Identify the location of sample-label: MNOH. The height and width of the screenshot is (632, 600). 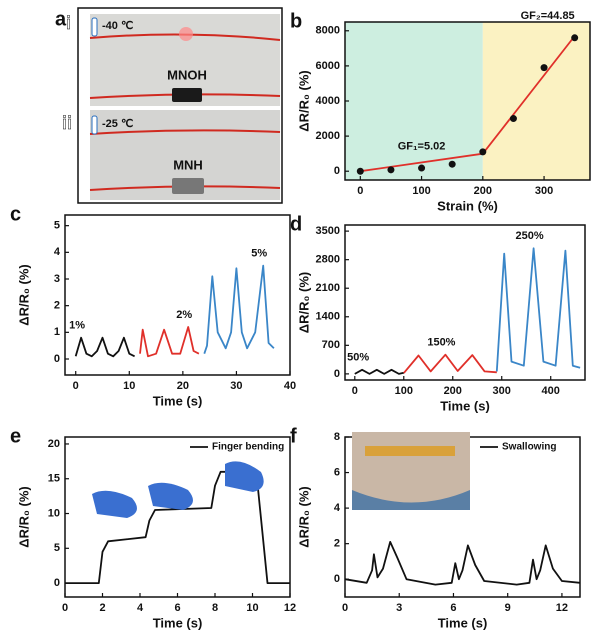
(187, 74).